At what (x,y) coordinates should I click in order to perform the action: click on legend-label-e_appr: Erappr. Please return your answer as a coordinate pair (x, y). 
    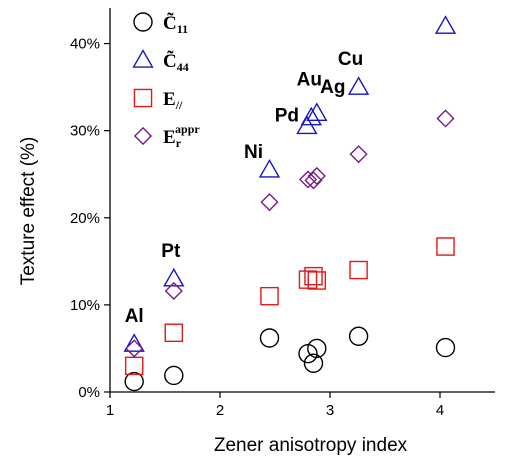
    Looking at the image, I should click on (181, 136).